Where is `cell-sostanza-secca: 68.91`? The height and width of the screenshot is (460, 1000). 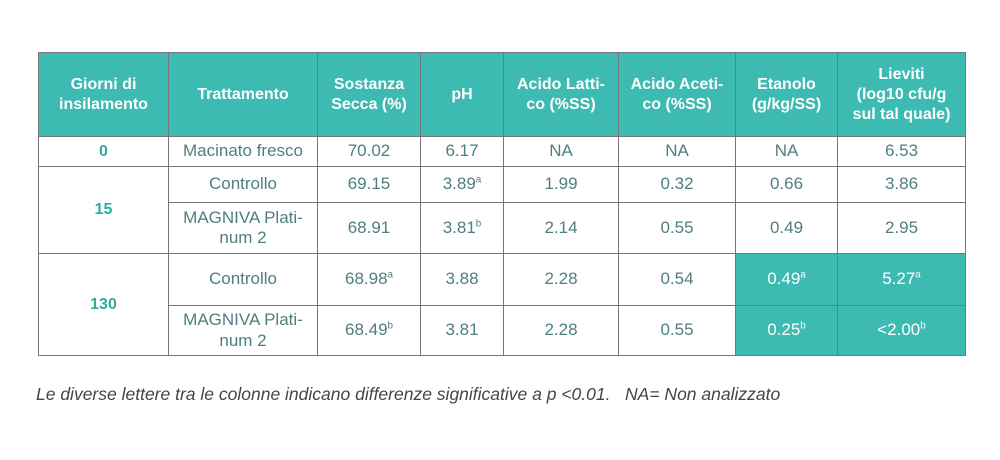 cell-sostanza-secca: 68.91 is located at coordinates (369, 228).